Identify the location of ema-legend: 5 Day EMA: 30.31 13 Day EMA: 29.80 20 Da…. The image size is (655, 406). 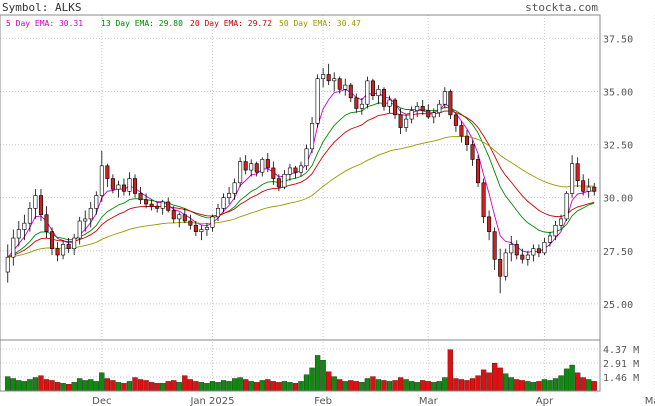
(183, 23).